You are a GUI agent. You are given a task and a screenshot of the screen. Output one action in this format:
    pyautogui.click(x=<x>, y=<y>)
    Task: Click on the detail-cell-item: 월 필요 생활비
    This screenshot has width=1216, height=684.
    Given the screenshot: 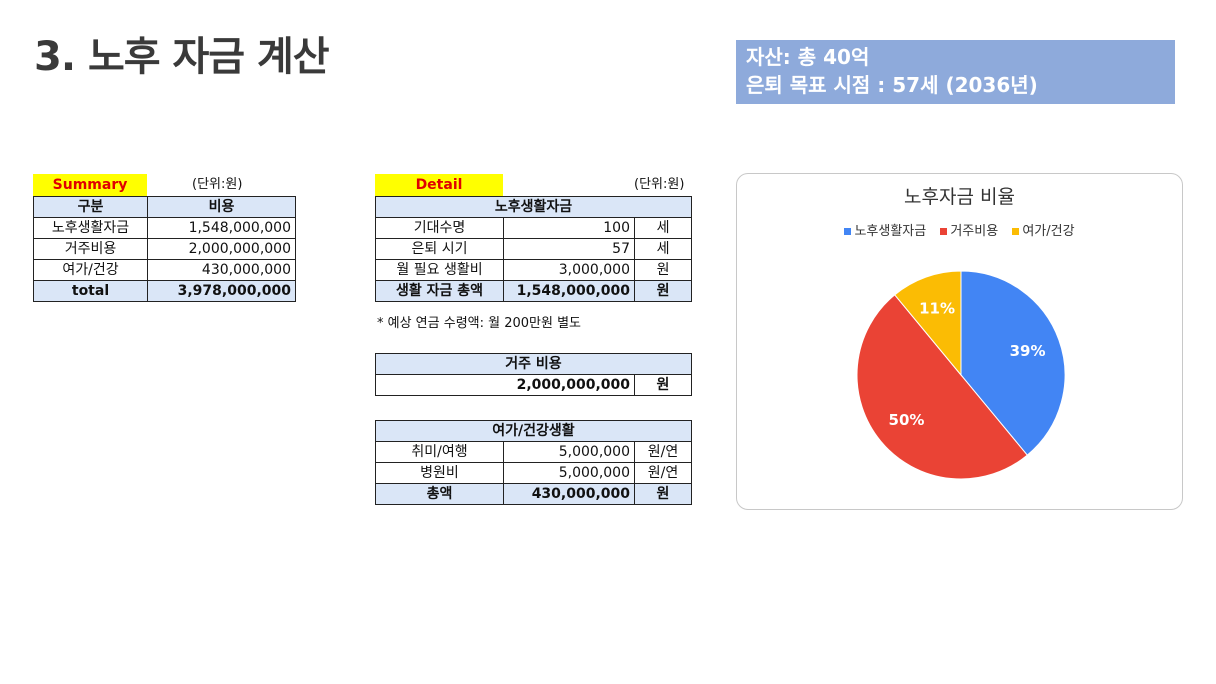 What is the action you would take?
    pyautogui.click(x=439, y=270)
    